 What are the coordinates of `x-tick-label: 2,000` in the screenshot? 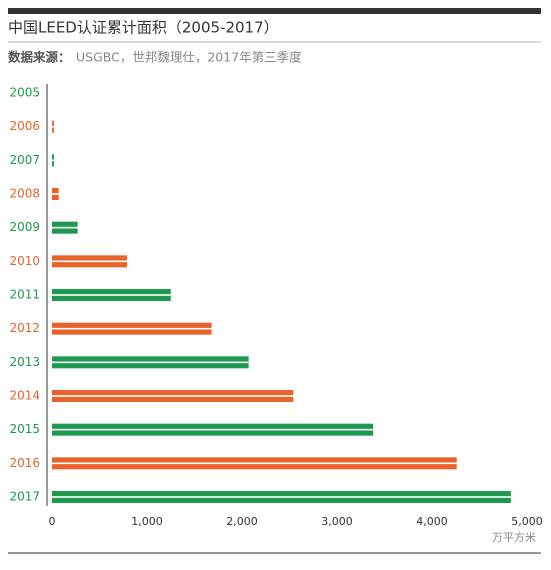 It's located at (242, 521).